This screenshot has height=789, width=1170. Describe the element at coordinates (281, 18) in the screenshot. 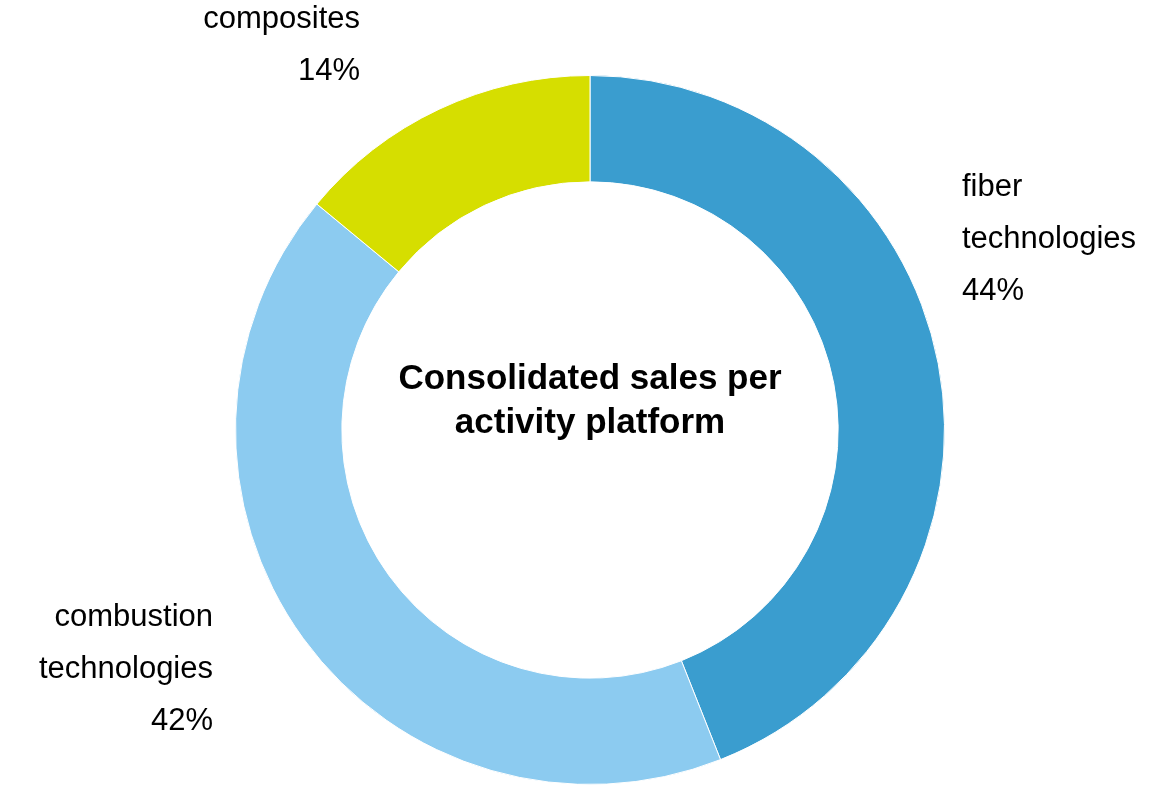

I see `slice-label: composites` at that location.